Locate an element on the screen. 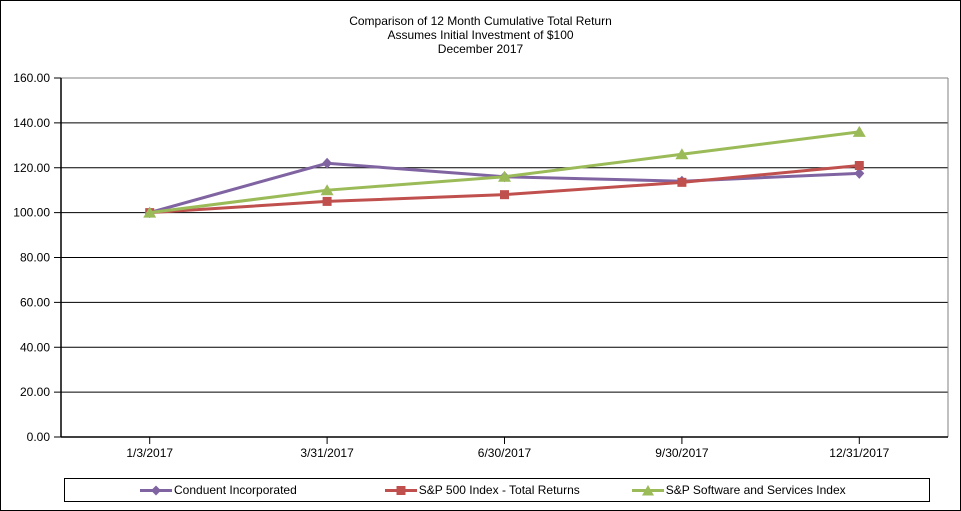  legend-item-0: Conduent Incorporated is located at coordinates (218, 490).